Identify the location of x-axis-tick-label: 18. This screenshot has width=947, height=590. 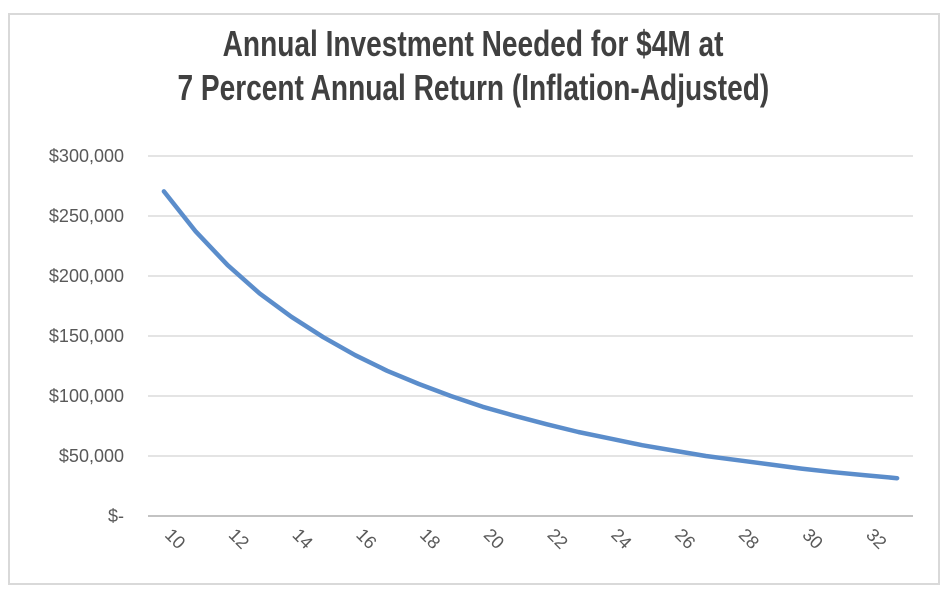
(430, 539).